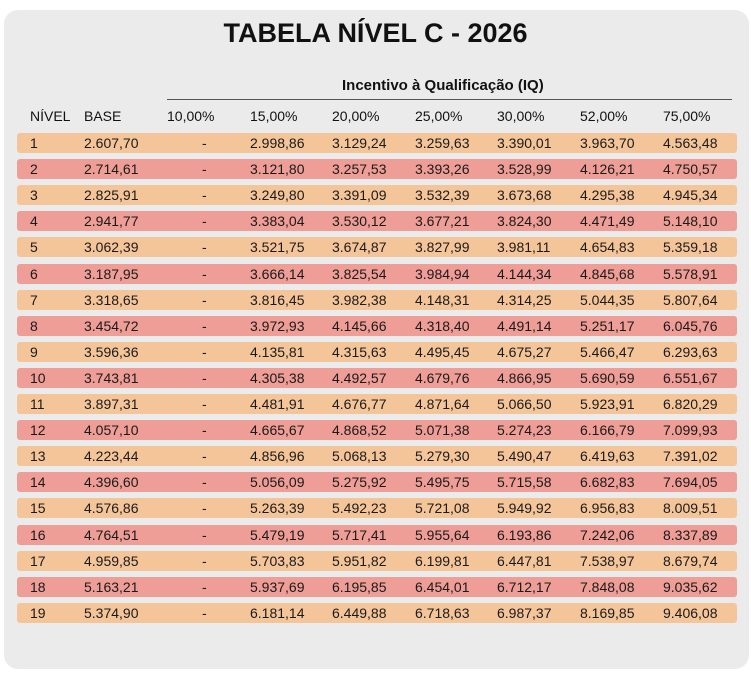  Describe the element at coordinates (277, 326) in the screenshot. I see `table-cell: 3.972,93` at that location.